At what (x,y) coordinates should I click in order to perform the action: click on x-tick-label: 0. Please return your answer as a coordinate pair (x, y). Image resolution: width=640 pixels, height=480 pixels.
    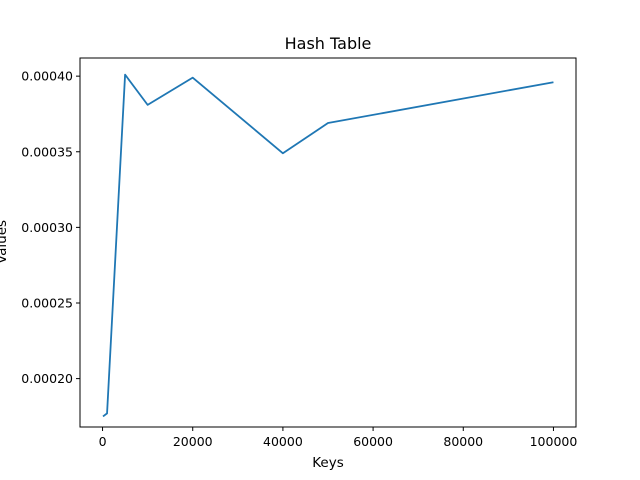
    Looking at the image, I should click on (103, 441).